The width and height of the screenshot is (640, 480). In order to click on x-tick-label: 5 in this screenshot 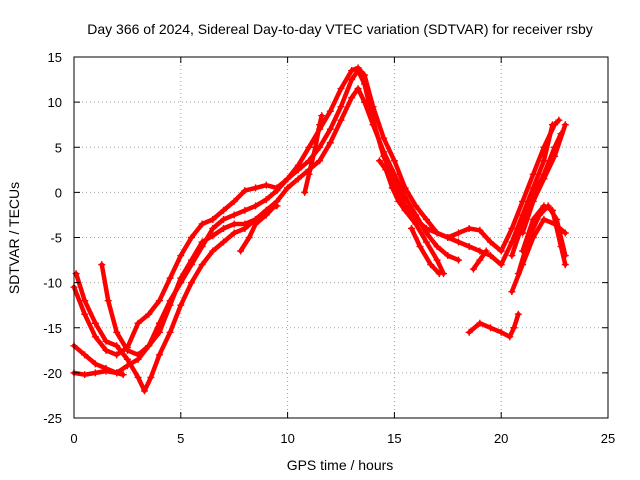, I will do `click(180, 438)`.